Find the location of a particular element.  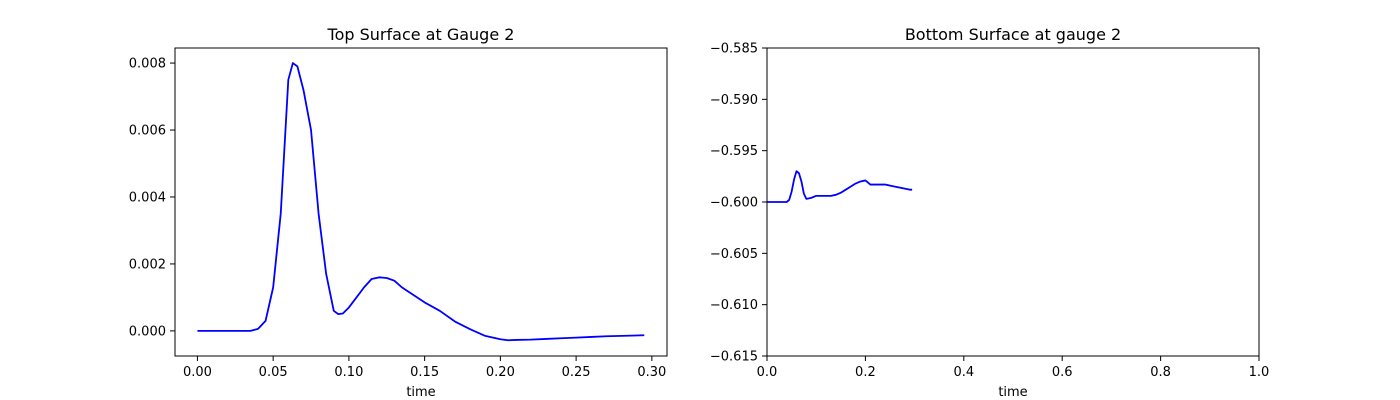

y-tick-label: −0.600 is located at coordinates (734, 203).